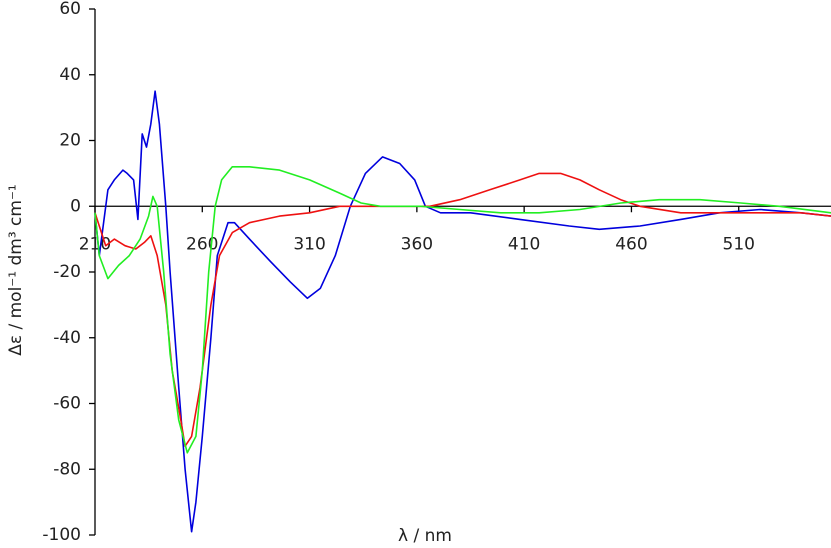 The image size is (831, 548). Describe the element at coordinates (75, 206) in the screenshot. I see `y-tick-label: 0` at that location.